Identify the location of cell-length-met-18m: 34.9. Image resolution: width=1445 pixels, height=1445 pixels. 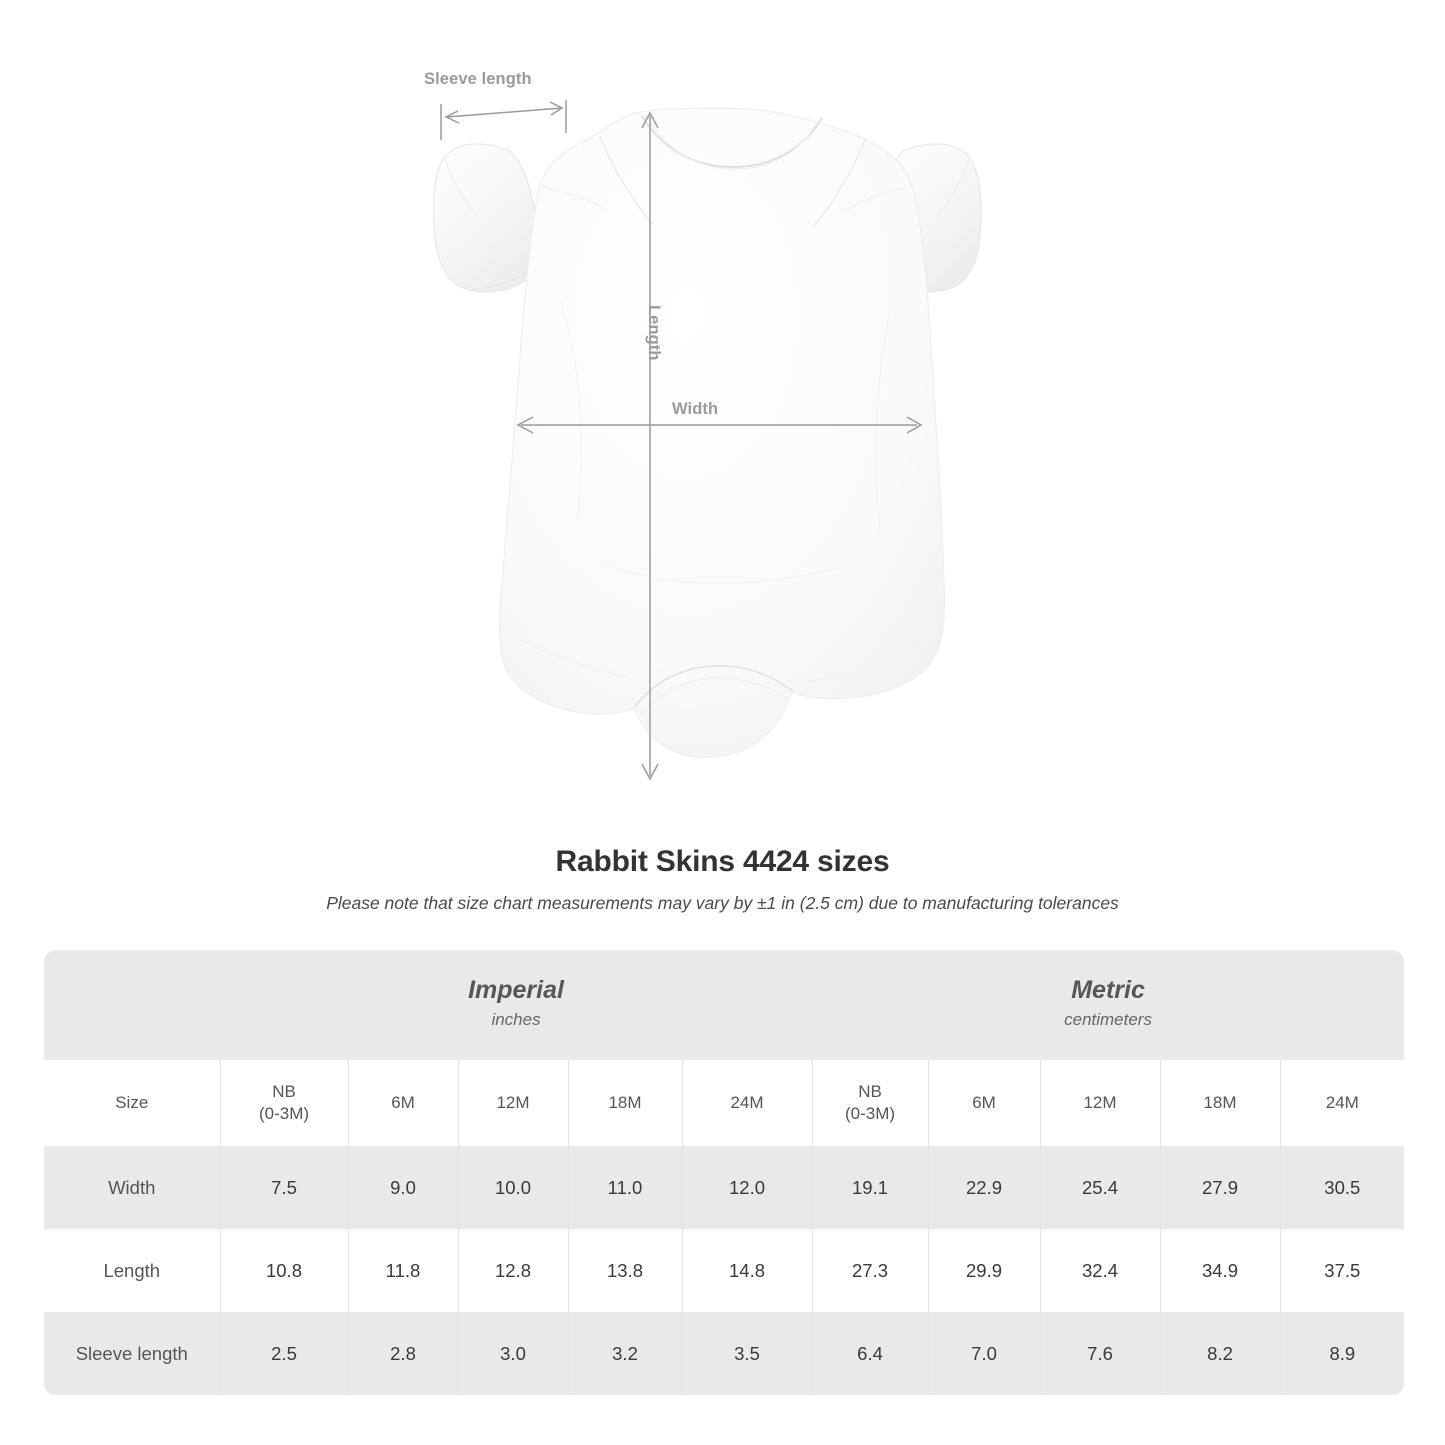
(1220, 1270).